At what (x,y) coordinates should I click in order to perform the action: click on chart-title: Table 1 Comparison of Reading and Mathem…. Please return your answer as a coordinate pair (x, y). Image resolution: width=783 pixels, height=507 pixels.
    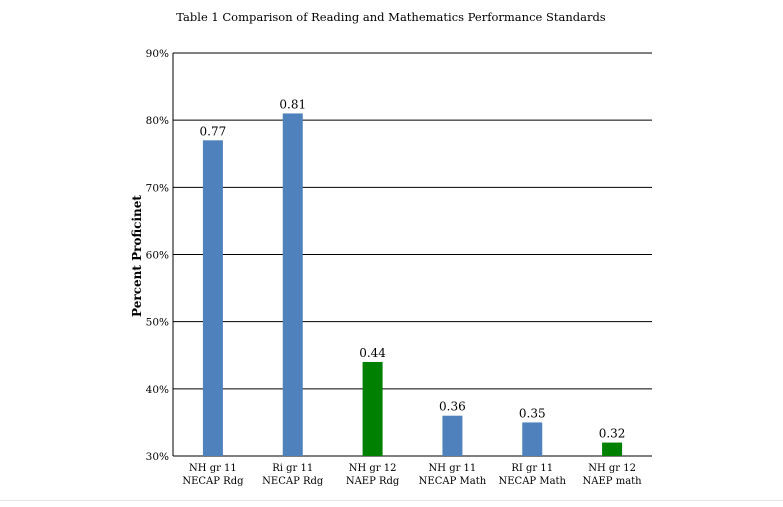
    Looking at the image, I should click on (391, 17).